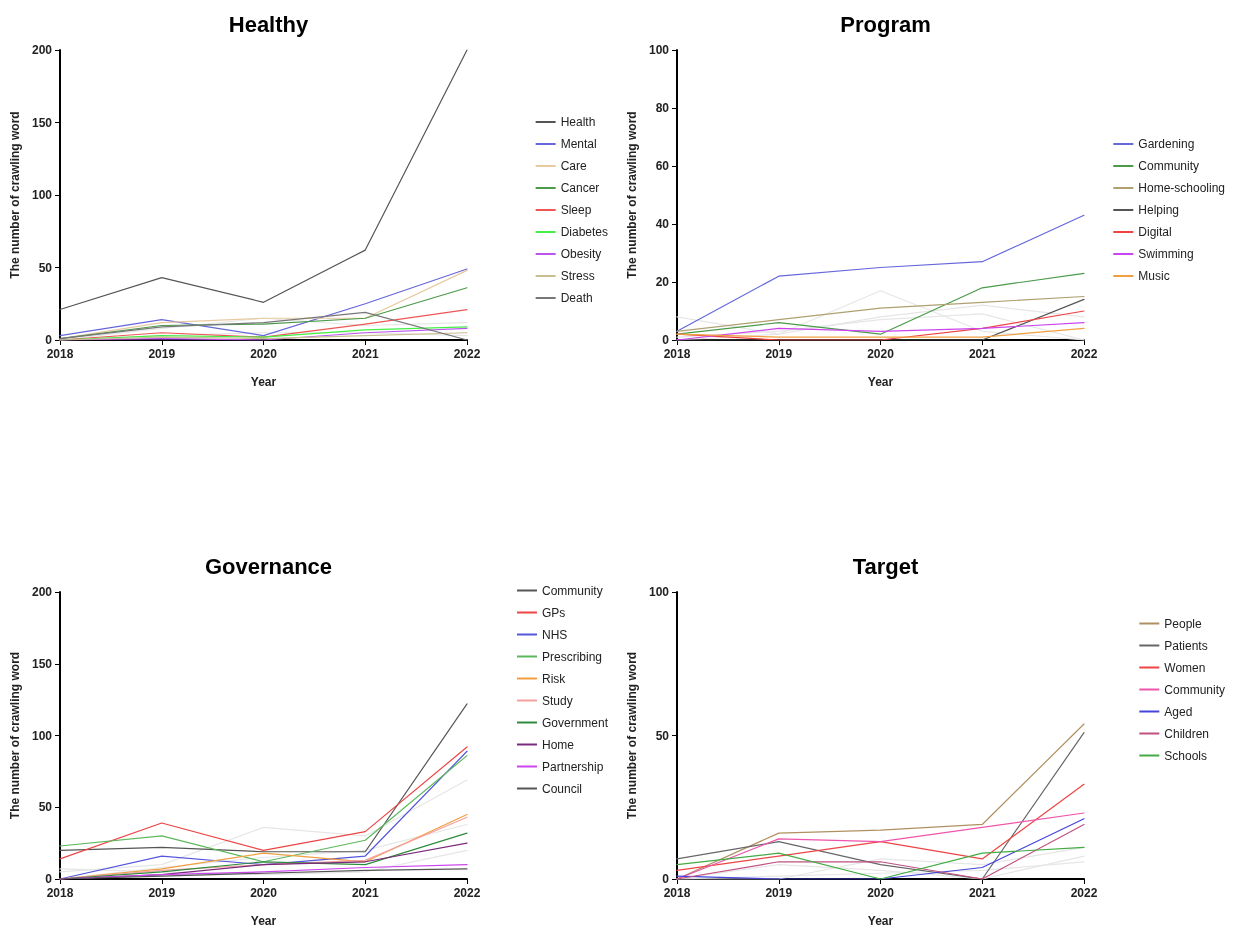  Describe the element at coordinates (554, 634) in the screenshot. I see `legend-label: NHS` at that location.